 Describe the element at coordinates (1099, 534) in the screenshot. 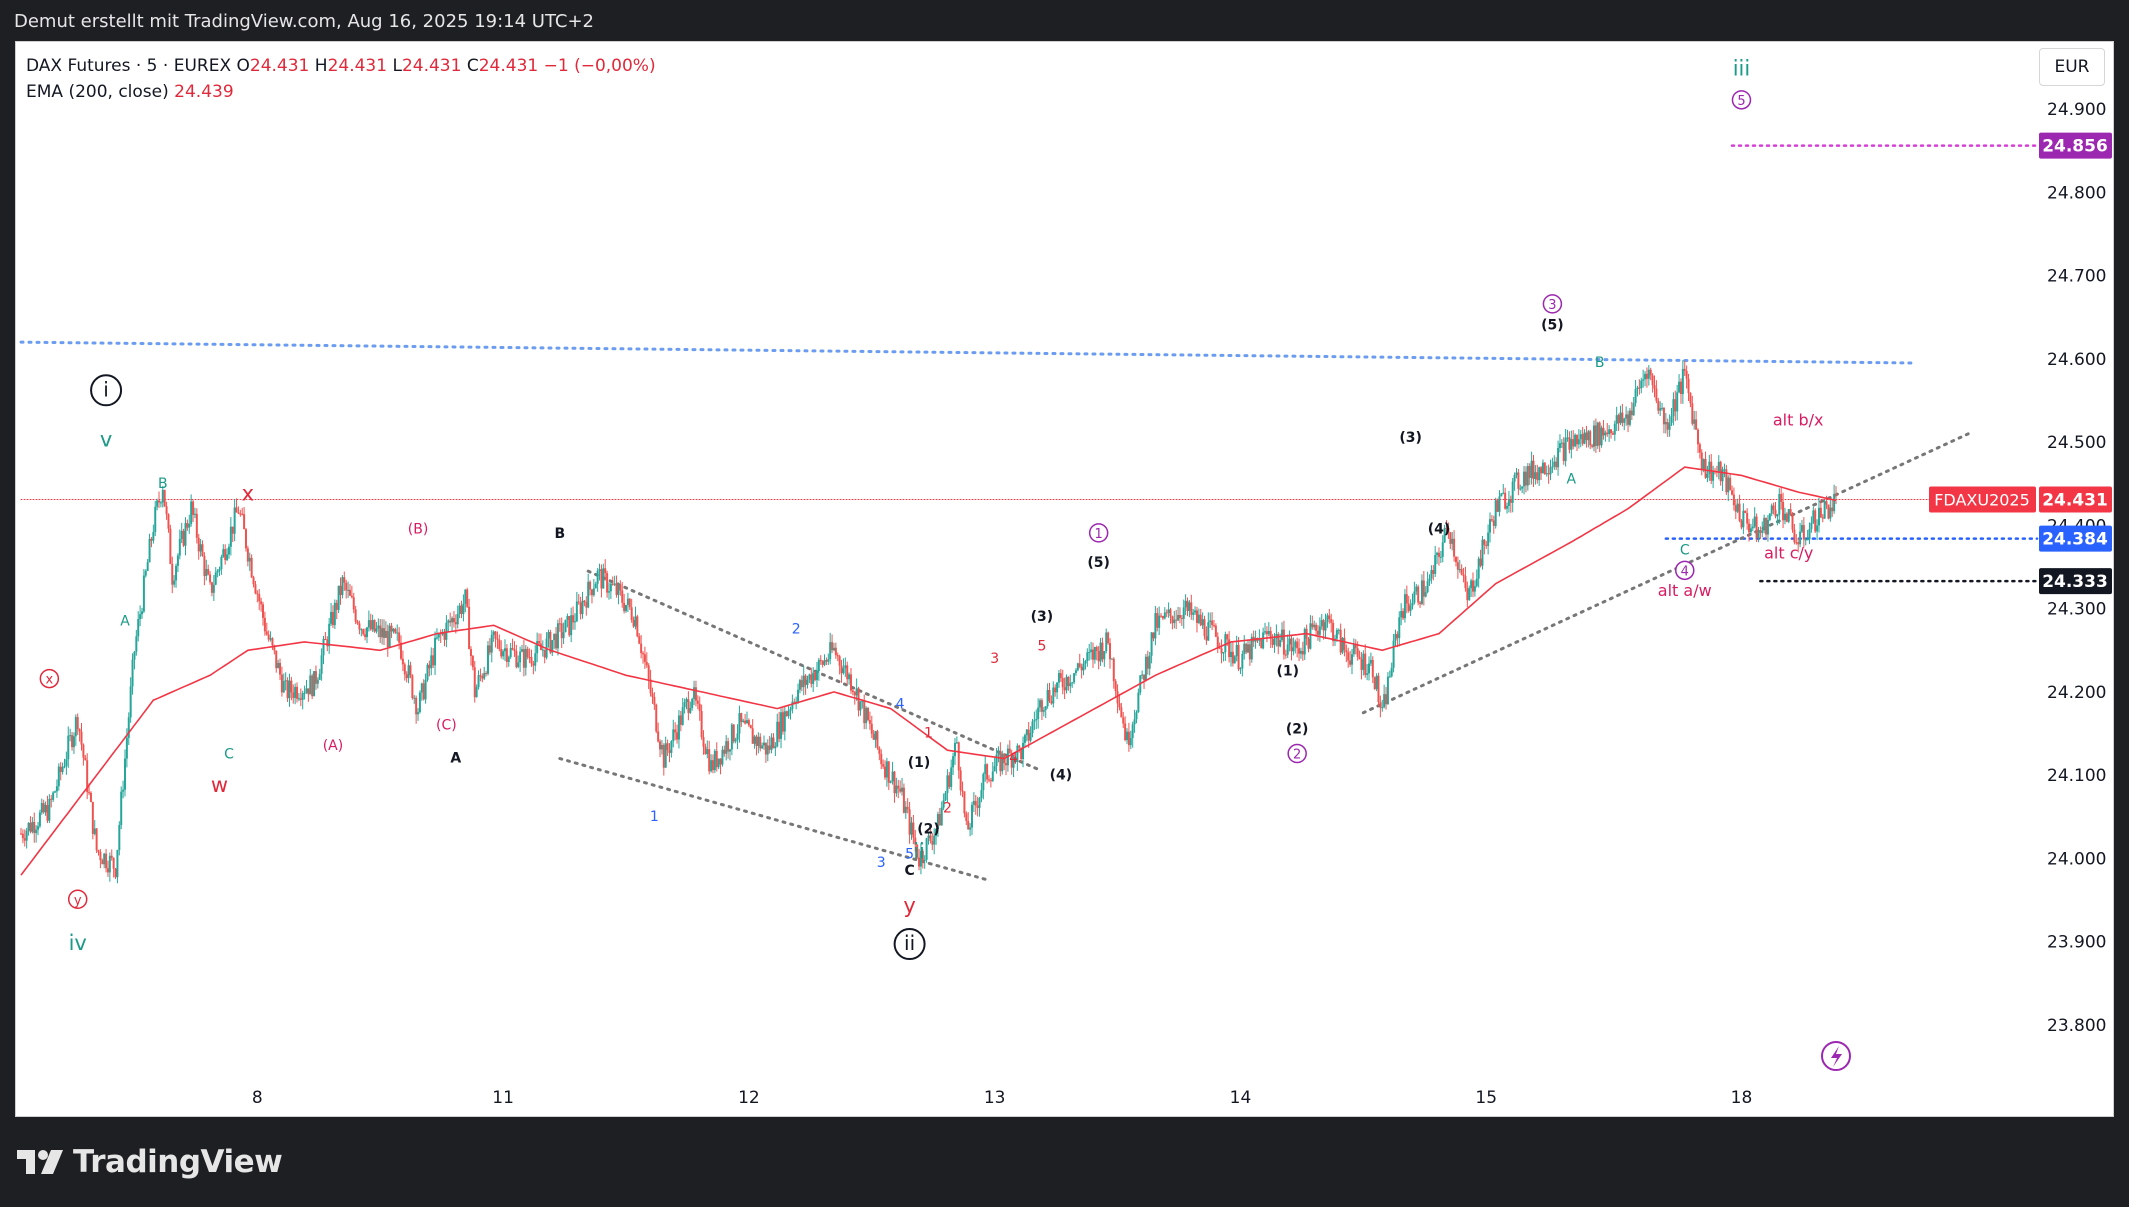

I see `wave-label: 1` at that location.